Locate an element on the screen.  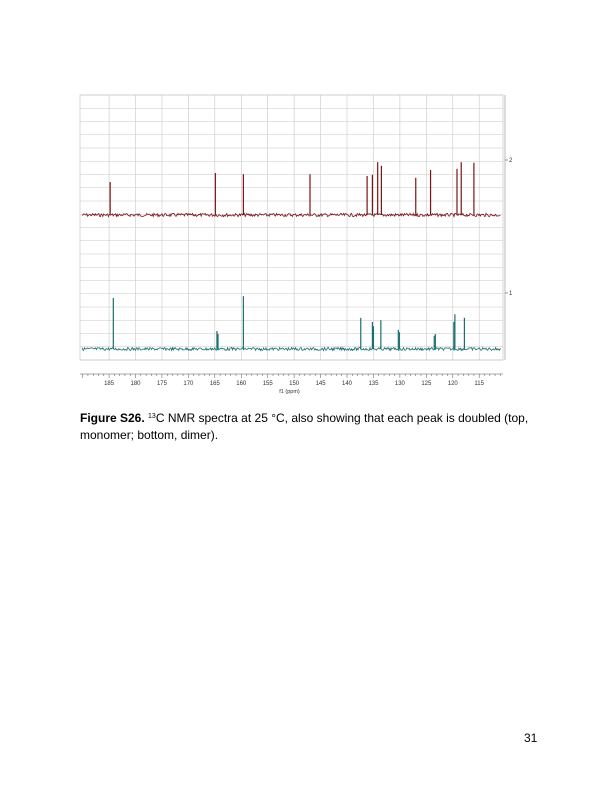
x-tick-label: 120 is located at coordinates (453, 384).